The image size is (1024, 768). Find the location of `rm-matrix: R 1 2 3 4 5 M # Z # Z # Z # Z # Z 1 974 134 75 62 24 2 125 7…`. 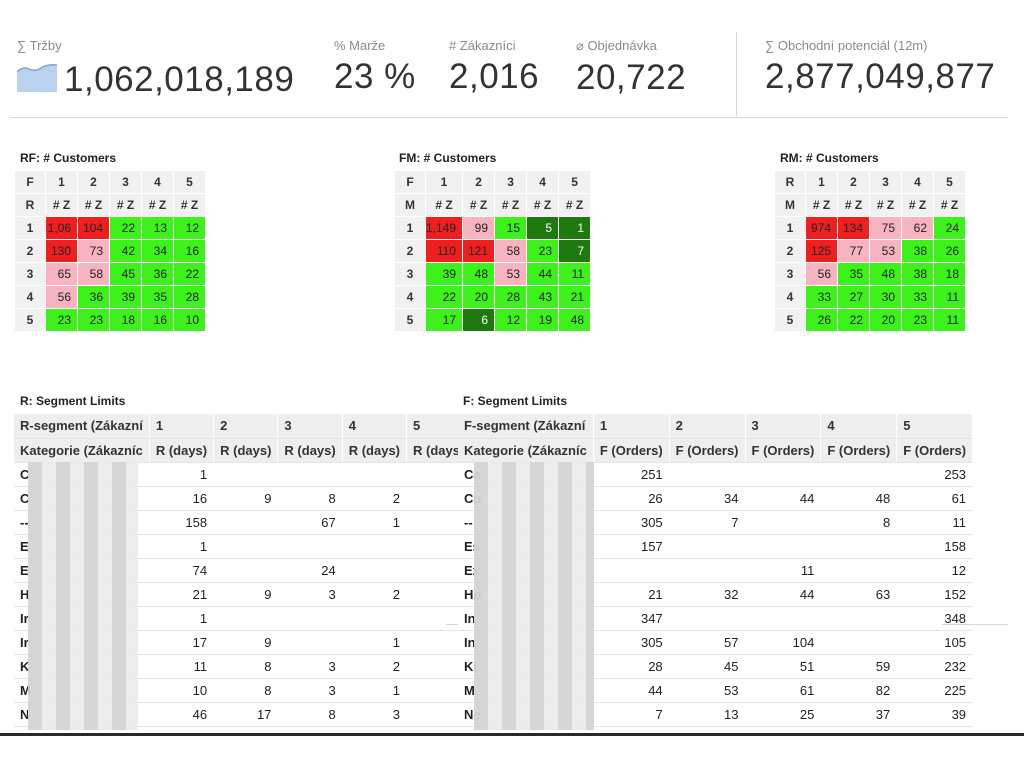

rm-matrix: R 1 2 3 4 5 M # Z # Z # Z # Z # Z 1 974 134 75 62 24 2 125 7… is located at coordinates (870, 251).